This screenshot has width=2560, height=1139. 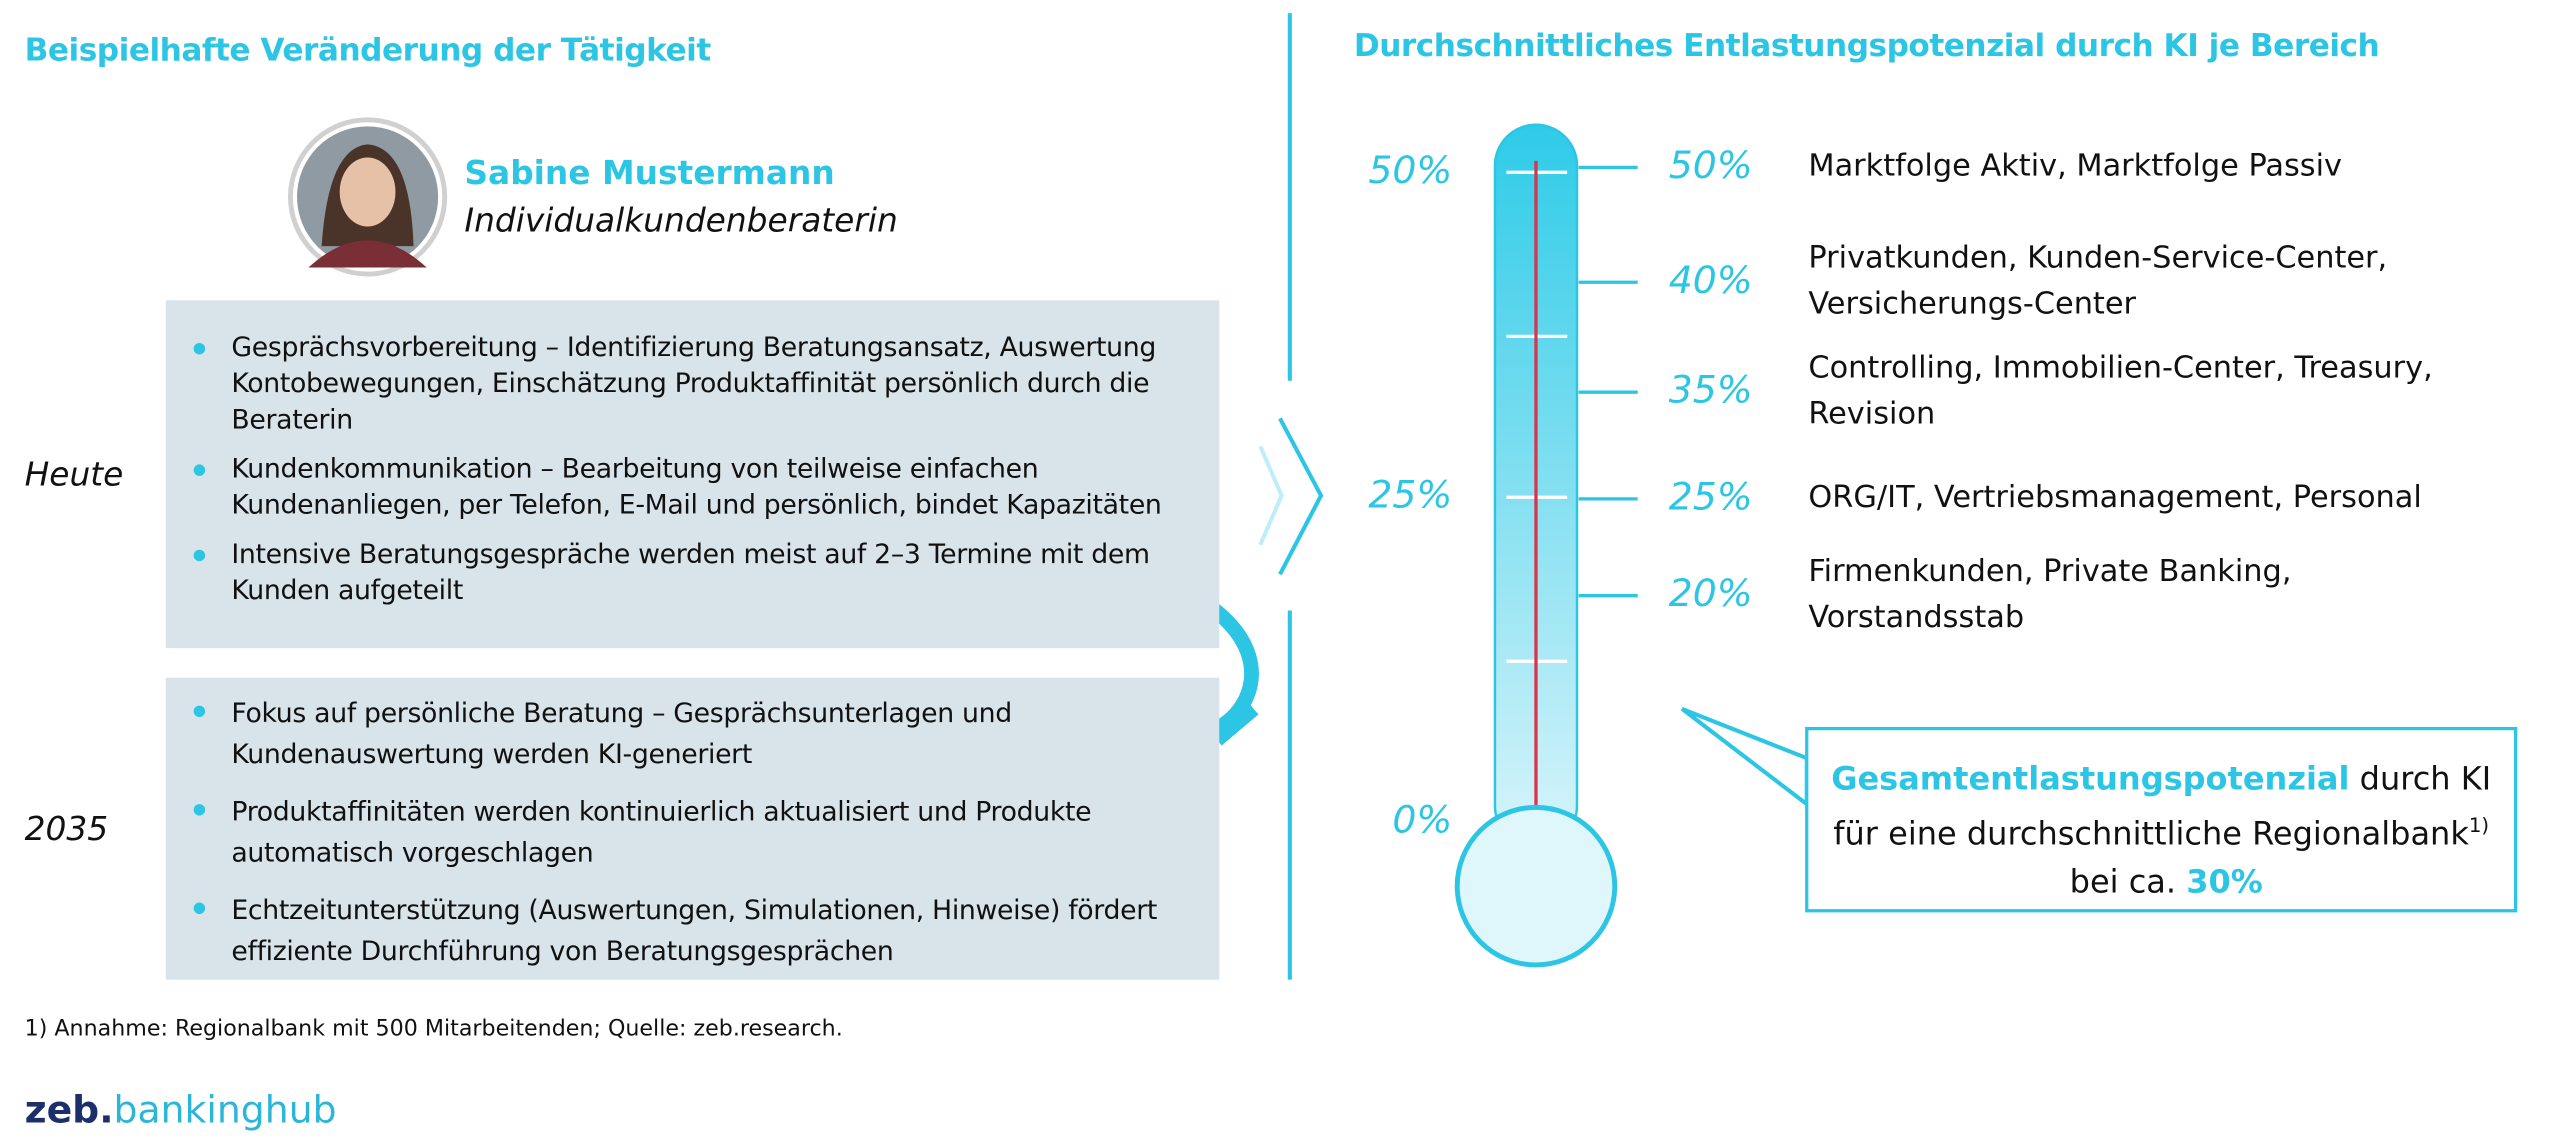 What do you see at coordinates (367, 197) in the screenshot?
I see `avatar` at bounding box center [367, 197].